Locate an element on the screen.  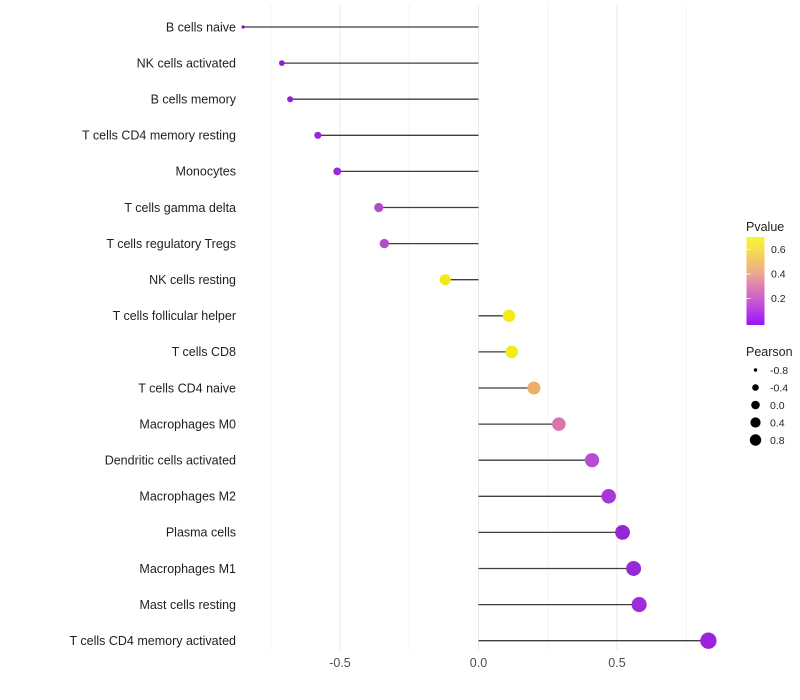
colorbar-tick-label: 0.6 is located at coordinates (778, 250).